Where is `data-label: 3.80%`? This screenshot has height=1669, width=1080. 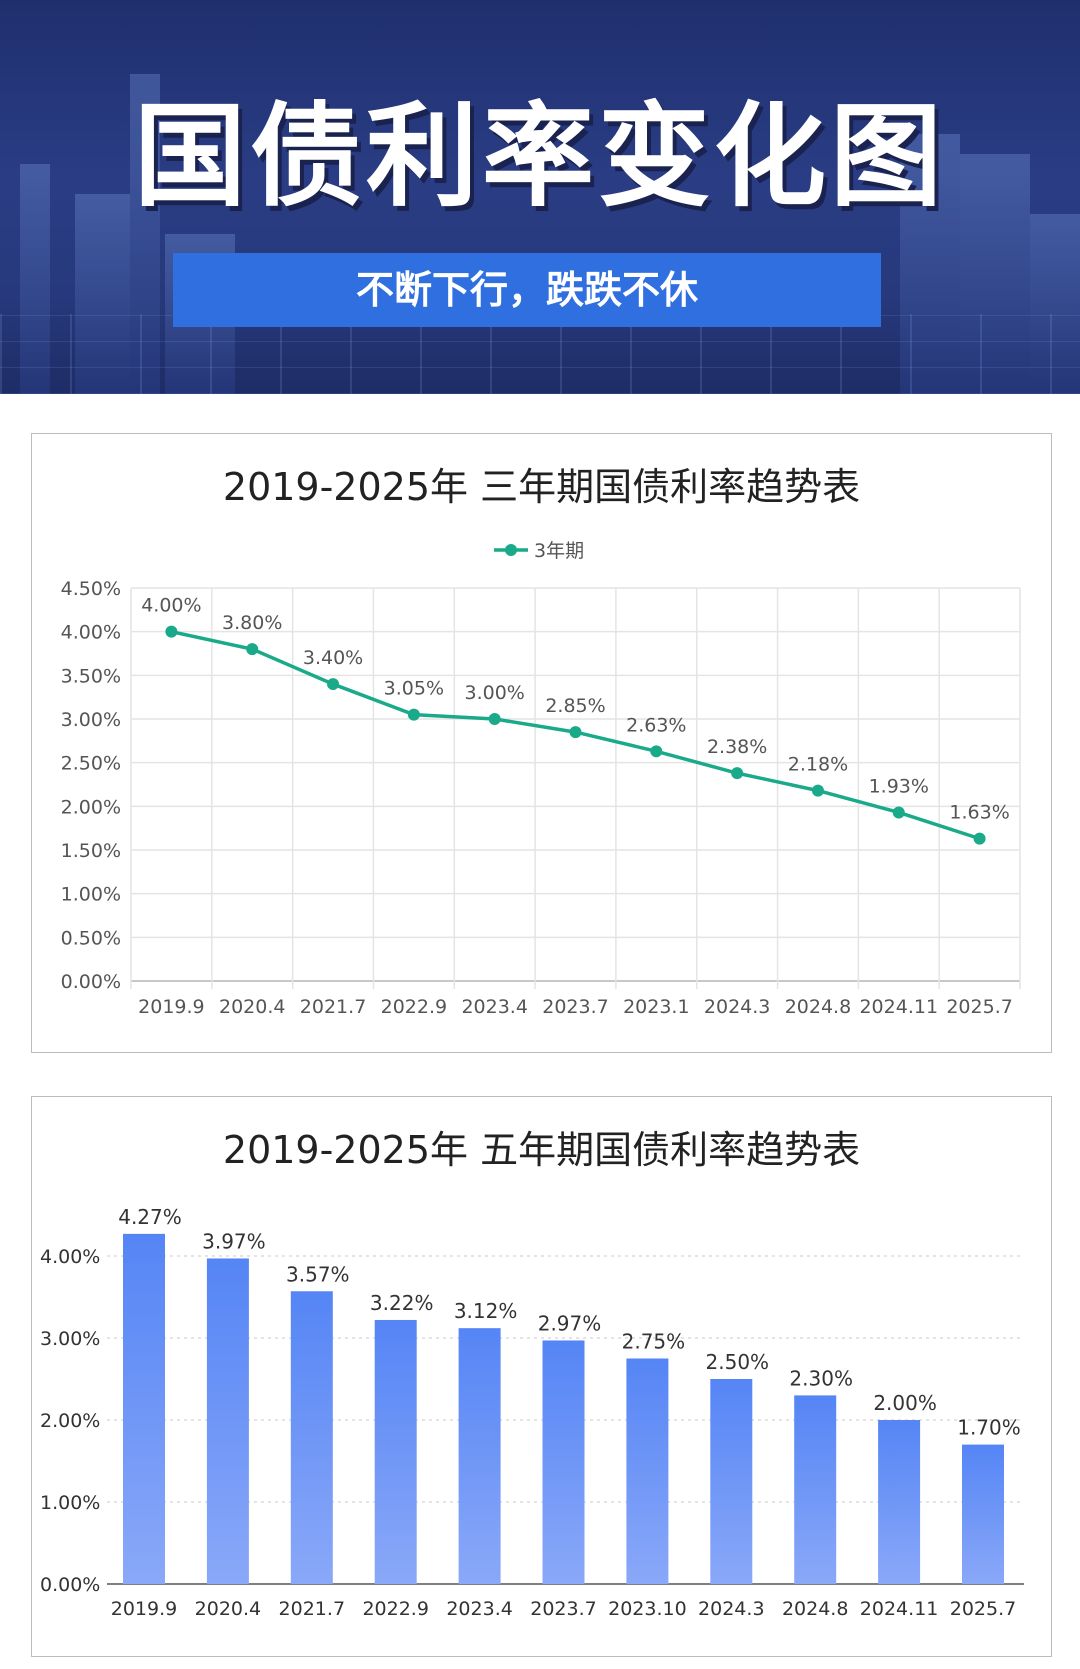
data-label: 3.80% is located at coordinates (252, 623).